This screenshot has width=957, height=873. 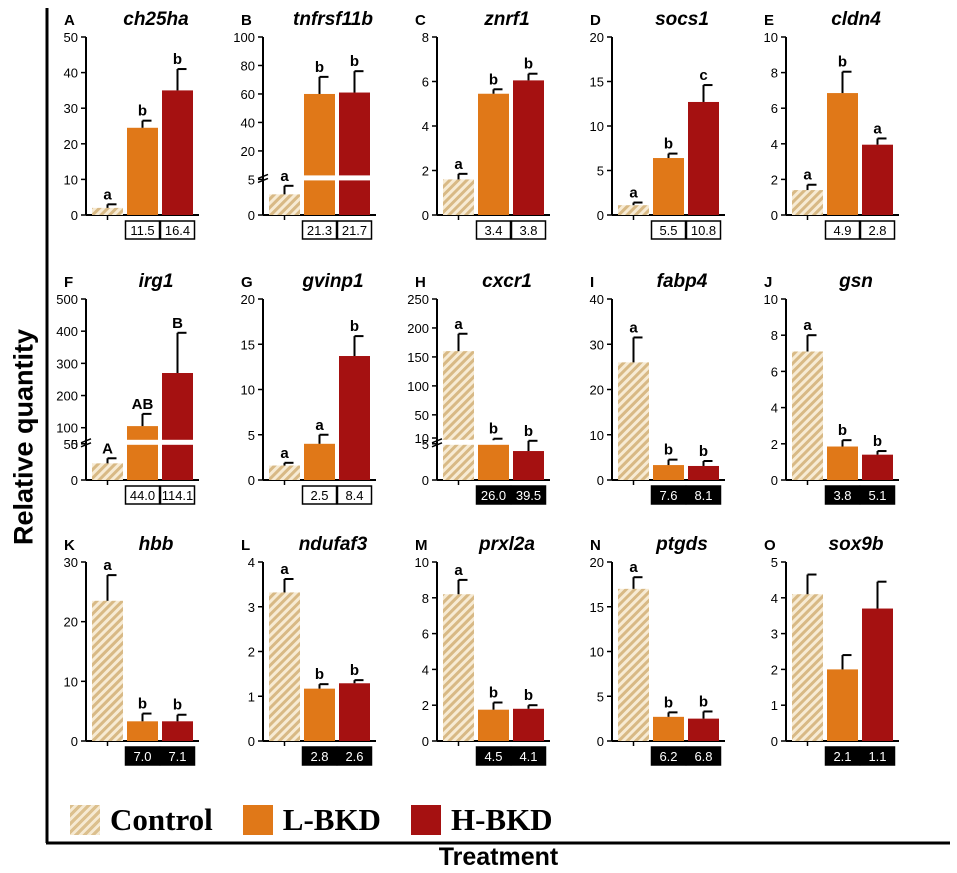 I want to click on panel-letter: C, so click(x=420, y=20).